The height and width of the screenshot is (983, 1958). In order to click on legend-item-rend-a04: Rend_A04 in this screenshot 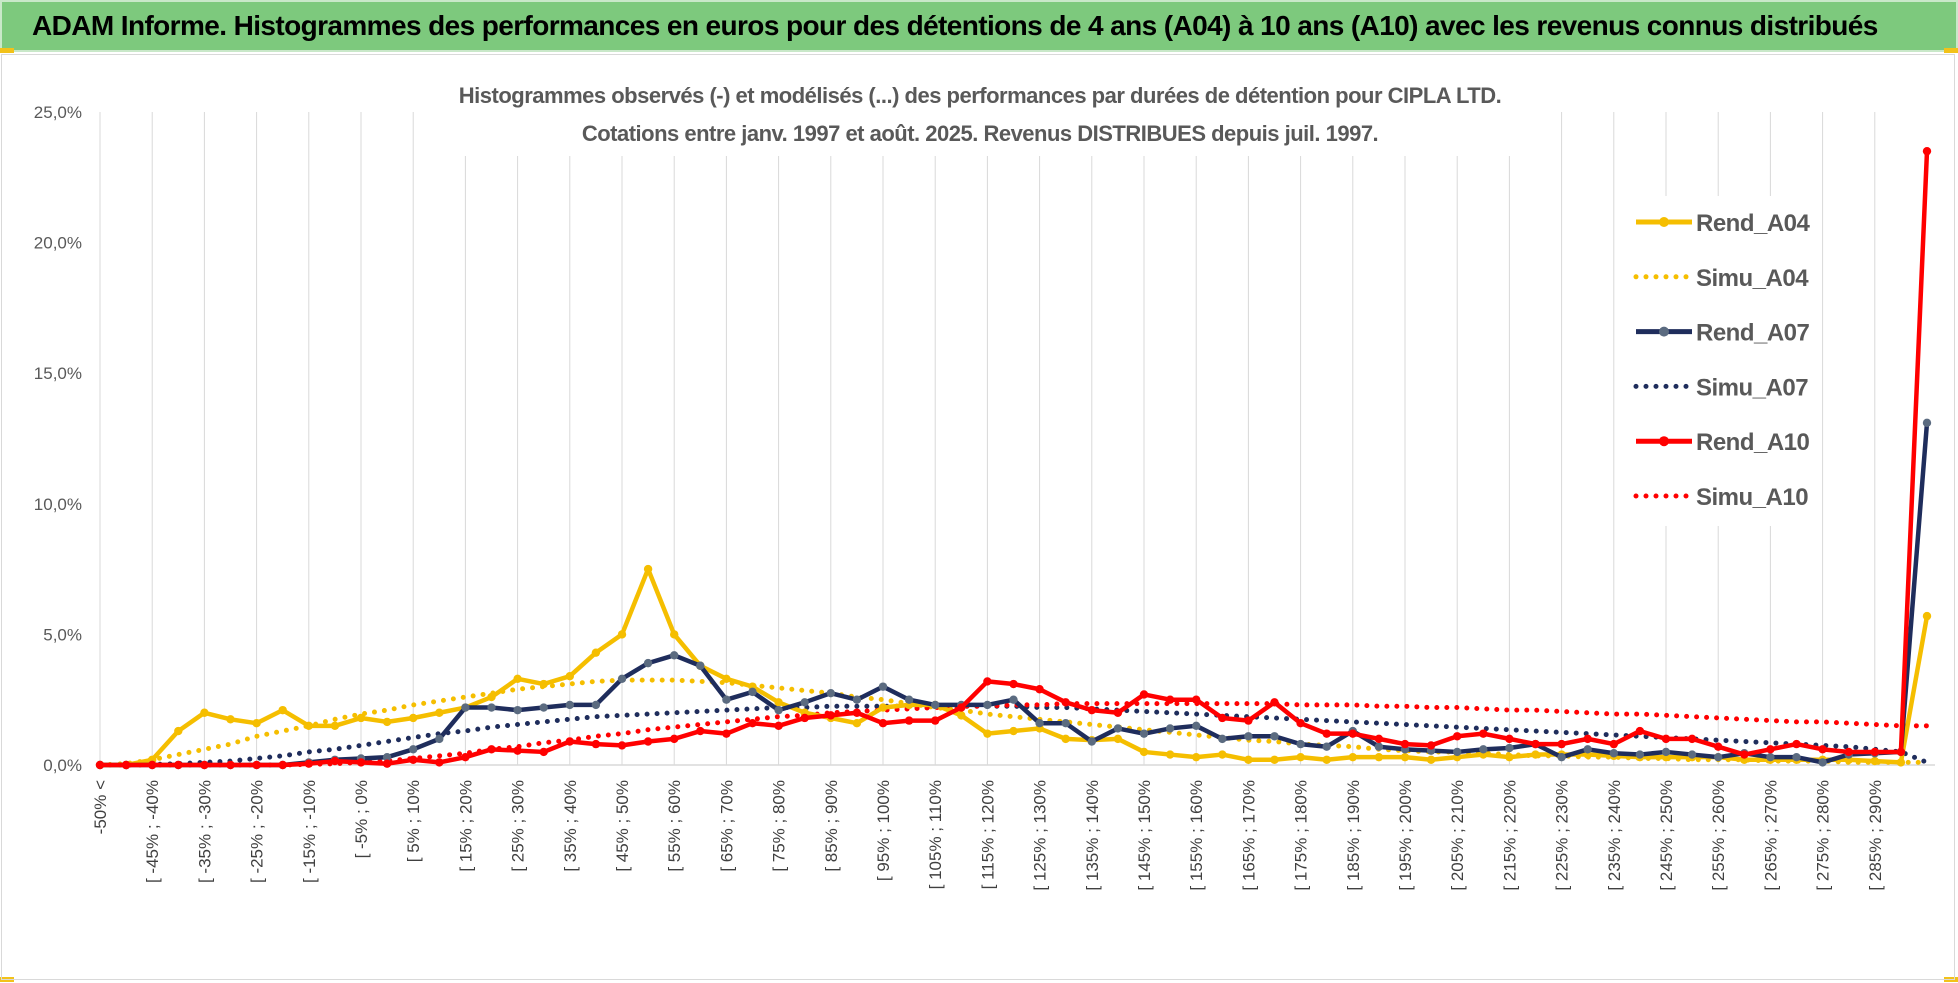, I will do `click(1723, 223)`.